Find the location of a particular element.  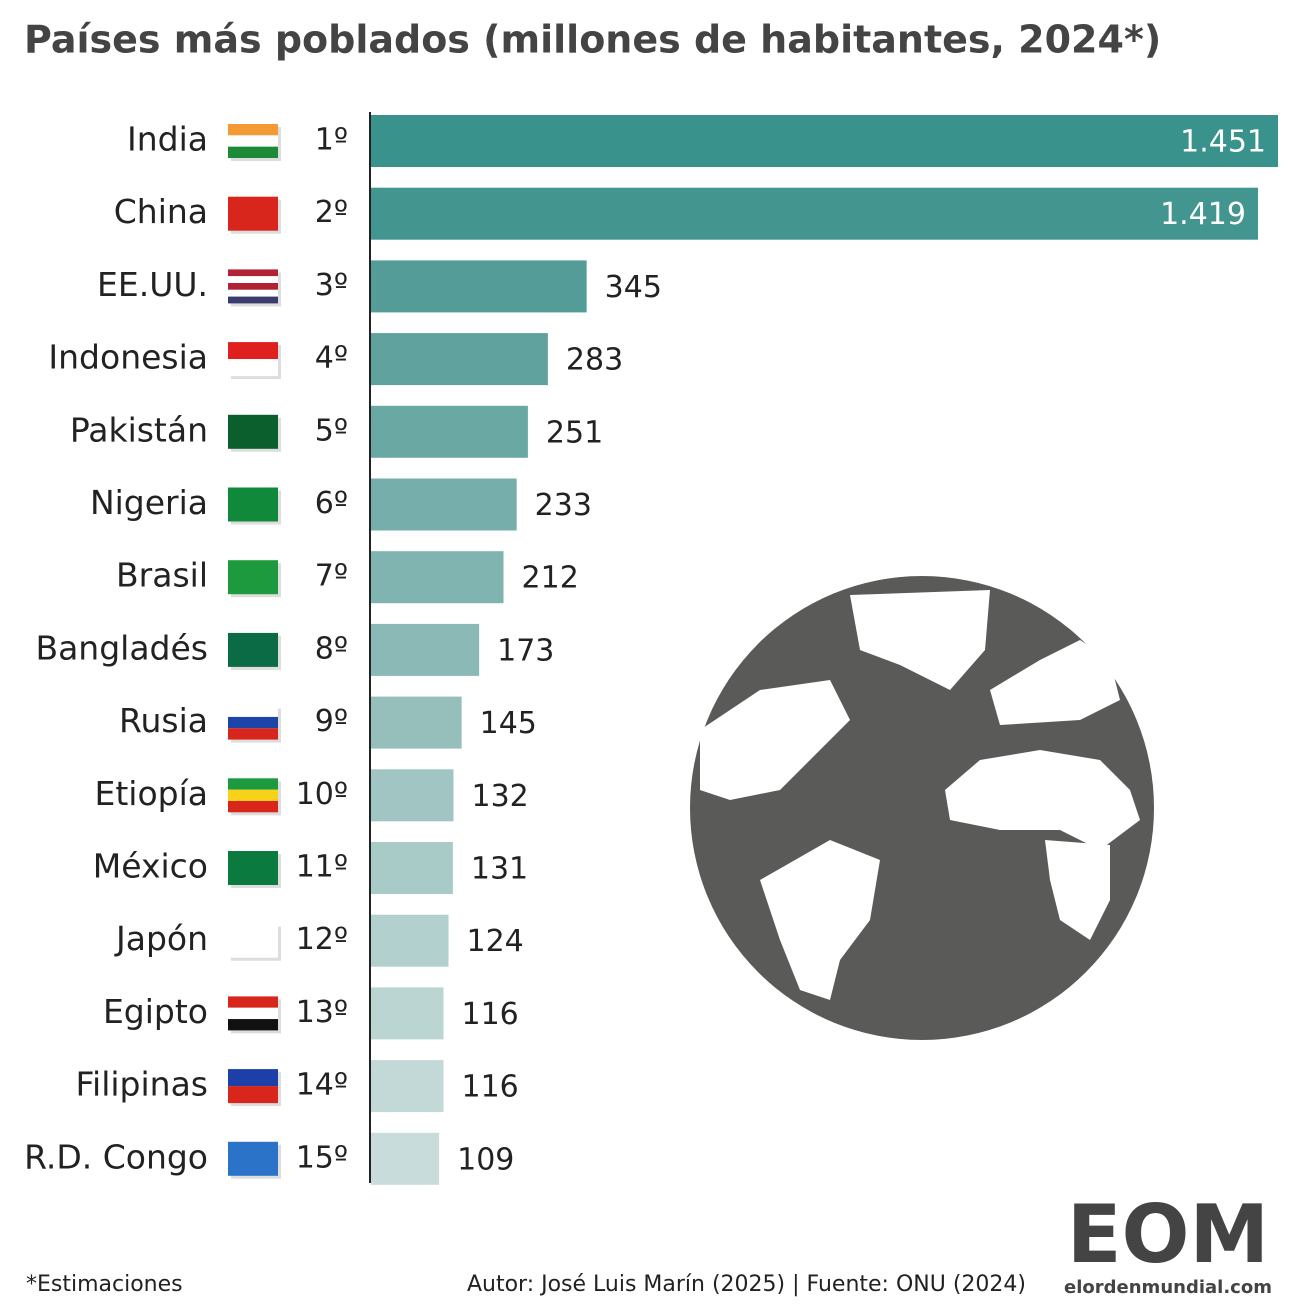

category-label: Pakistán is located at coordinates (139, 429).